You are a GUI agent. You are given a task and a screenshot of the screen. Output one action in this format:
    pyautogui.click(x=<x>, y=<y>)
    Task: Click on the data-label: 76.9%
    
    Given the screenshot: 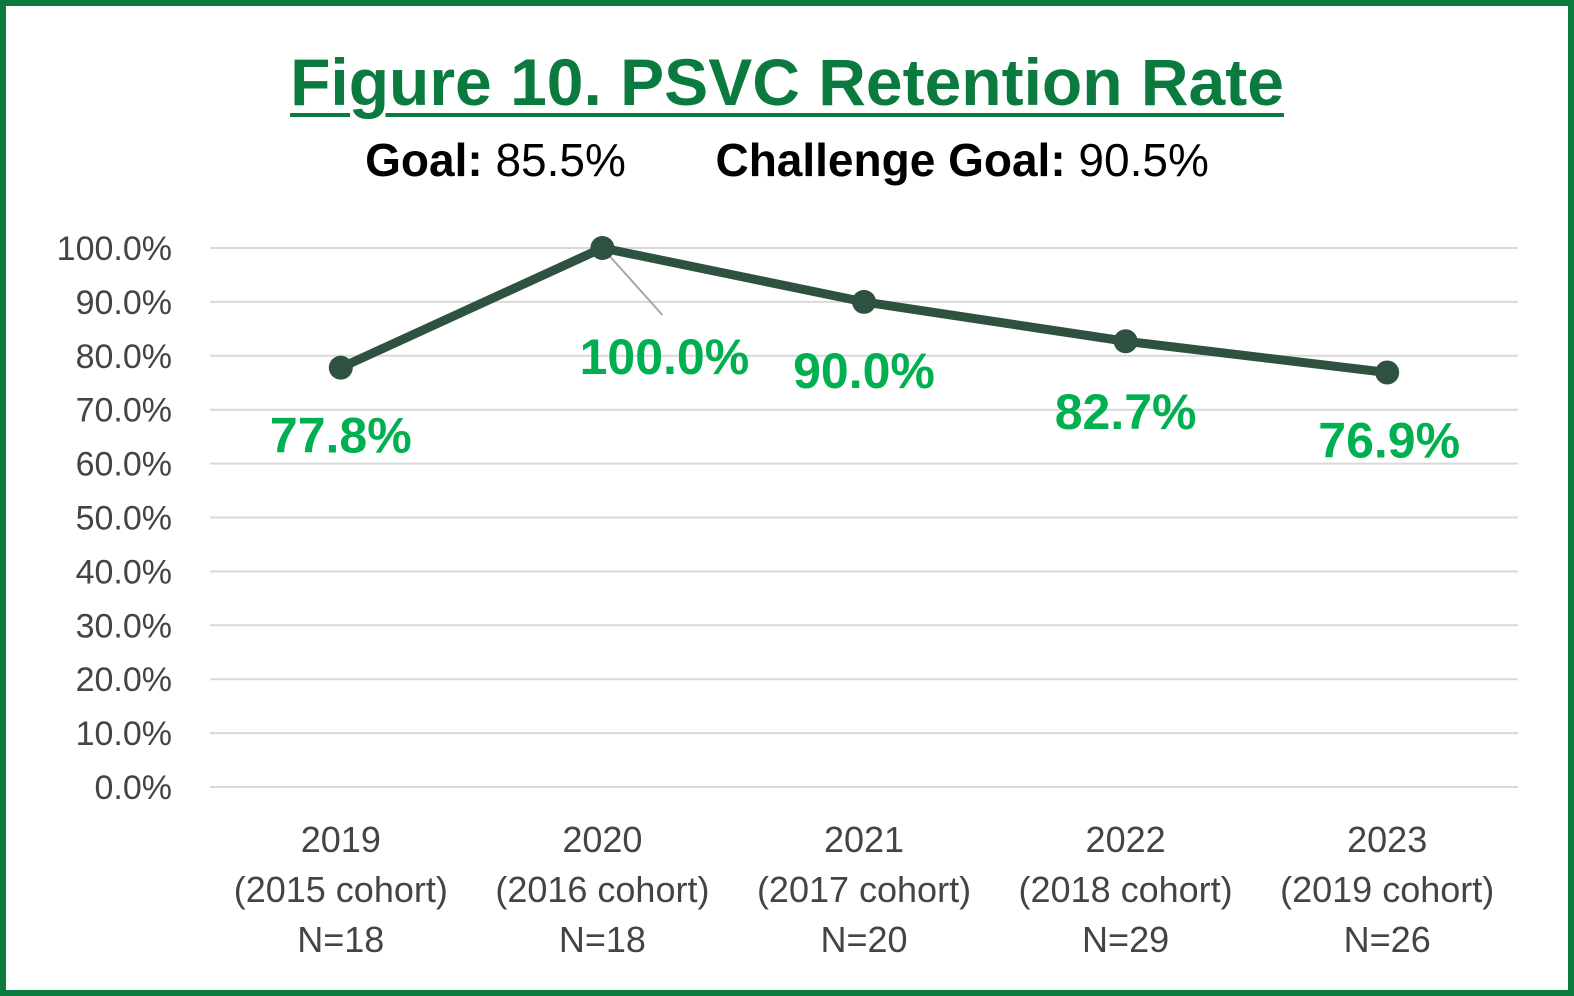 What is the action you would take?
    pyautogui.click(x=1389, y=441)
    